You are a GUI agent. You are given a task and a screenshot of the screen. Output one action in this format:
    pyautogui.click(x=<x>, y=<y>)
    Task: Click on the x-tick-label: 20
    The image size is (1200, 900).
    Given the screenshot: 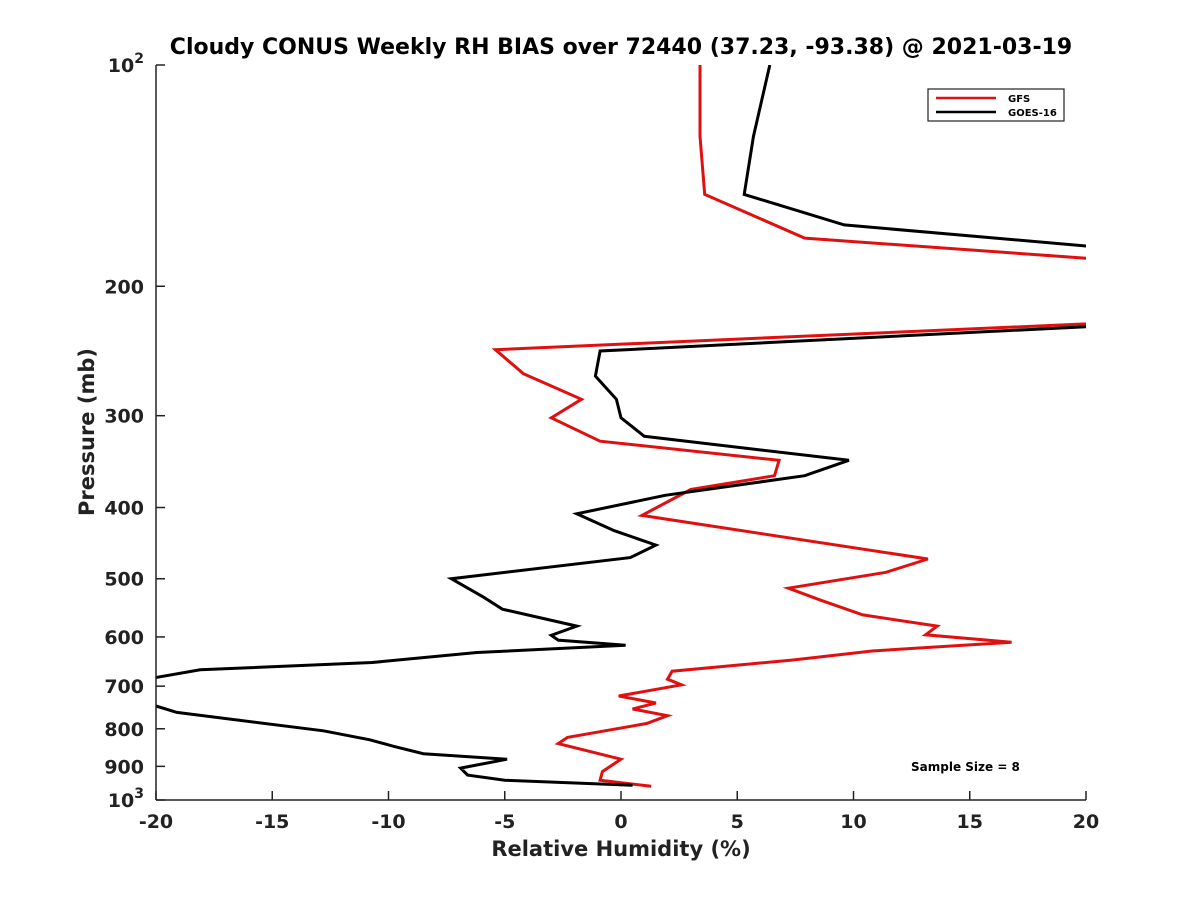 What is the action you would take?
    pyautogui.click(x=1086, y=822)
    